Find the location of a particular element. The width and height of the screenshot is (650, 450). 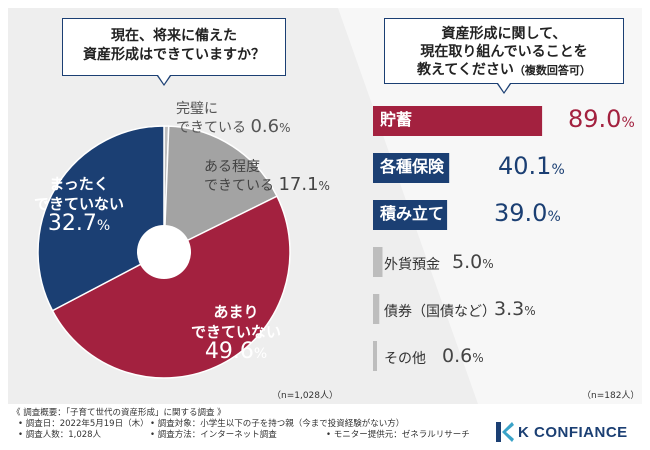

left-question-bubble: 現在、将来に備えた 資産形成はできていますか？ is located at coordinates (174, 47).